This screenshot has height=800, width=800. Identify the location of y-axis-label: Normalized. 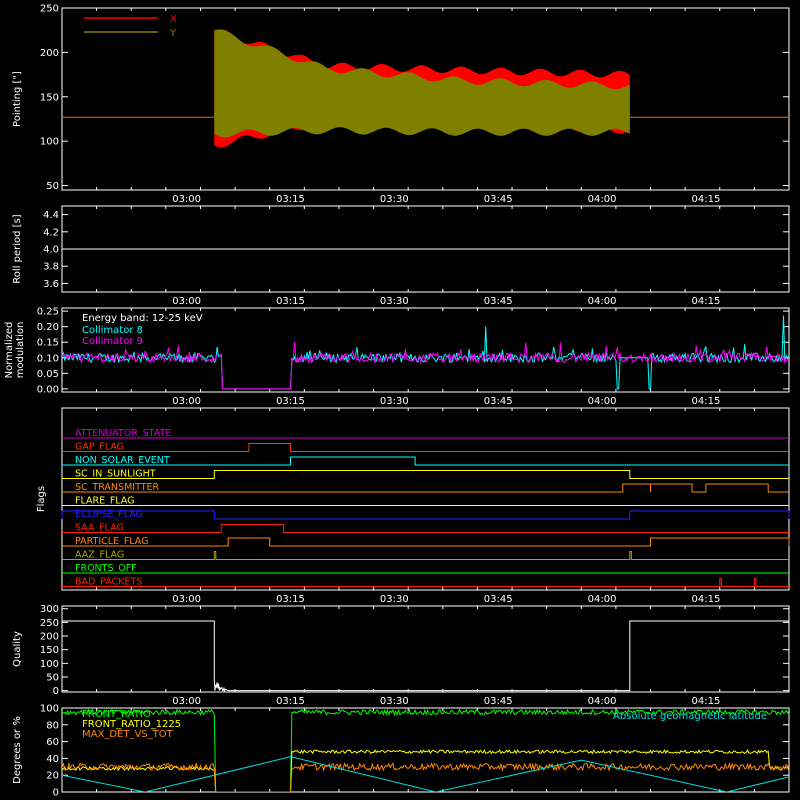
(9, 350).